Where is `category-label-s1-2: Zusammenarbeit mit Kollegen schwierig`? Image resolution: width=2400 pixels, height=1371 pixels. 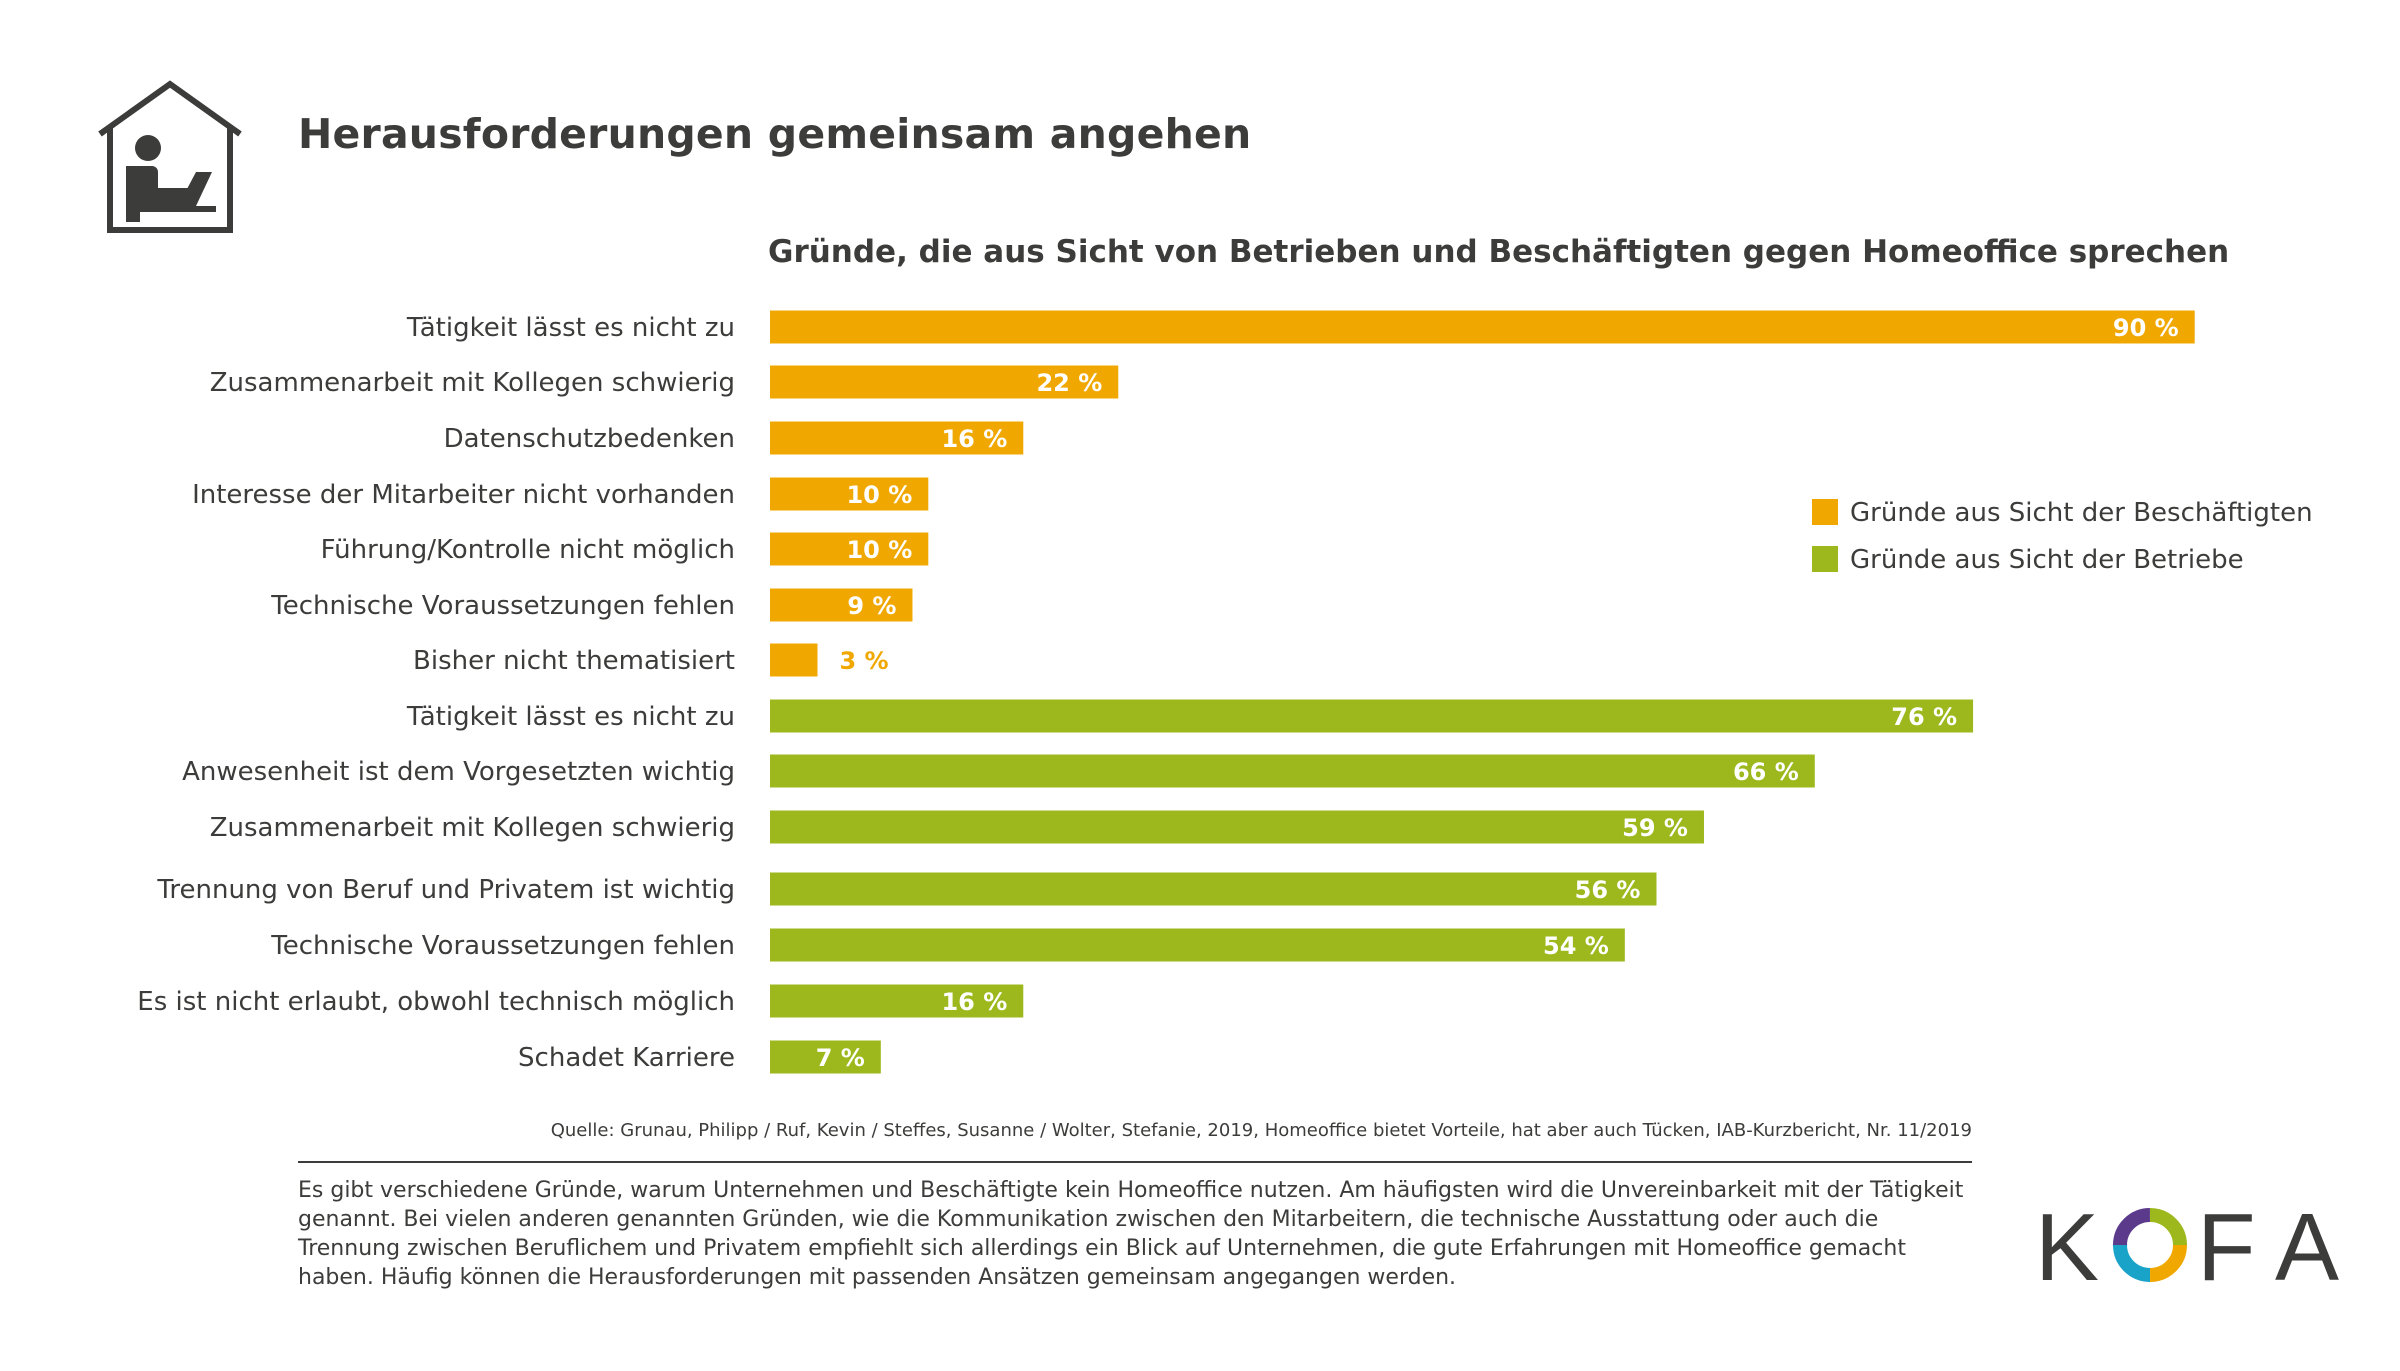
category-label-s1-2: Zusammenarbeit mit Kollegen schwierig is located at coordinates (472, 828).